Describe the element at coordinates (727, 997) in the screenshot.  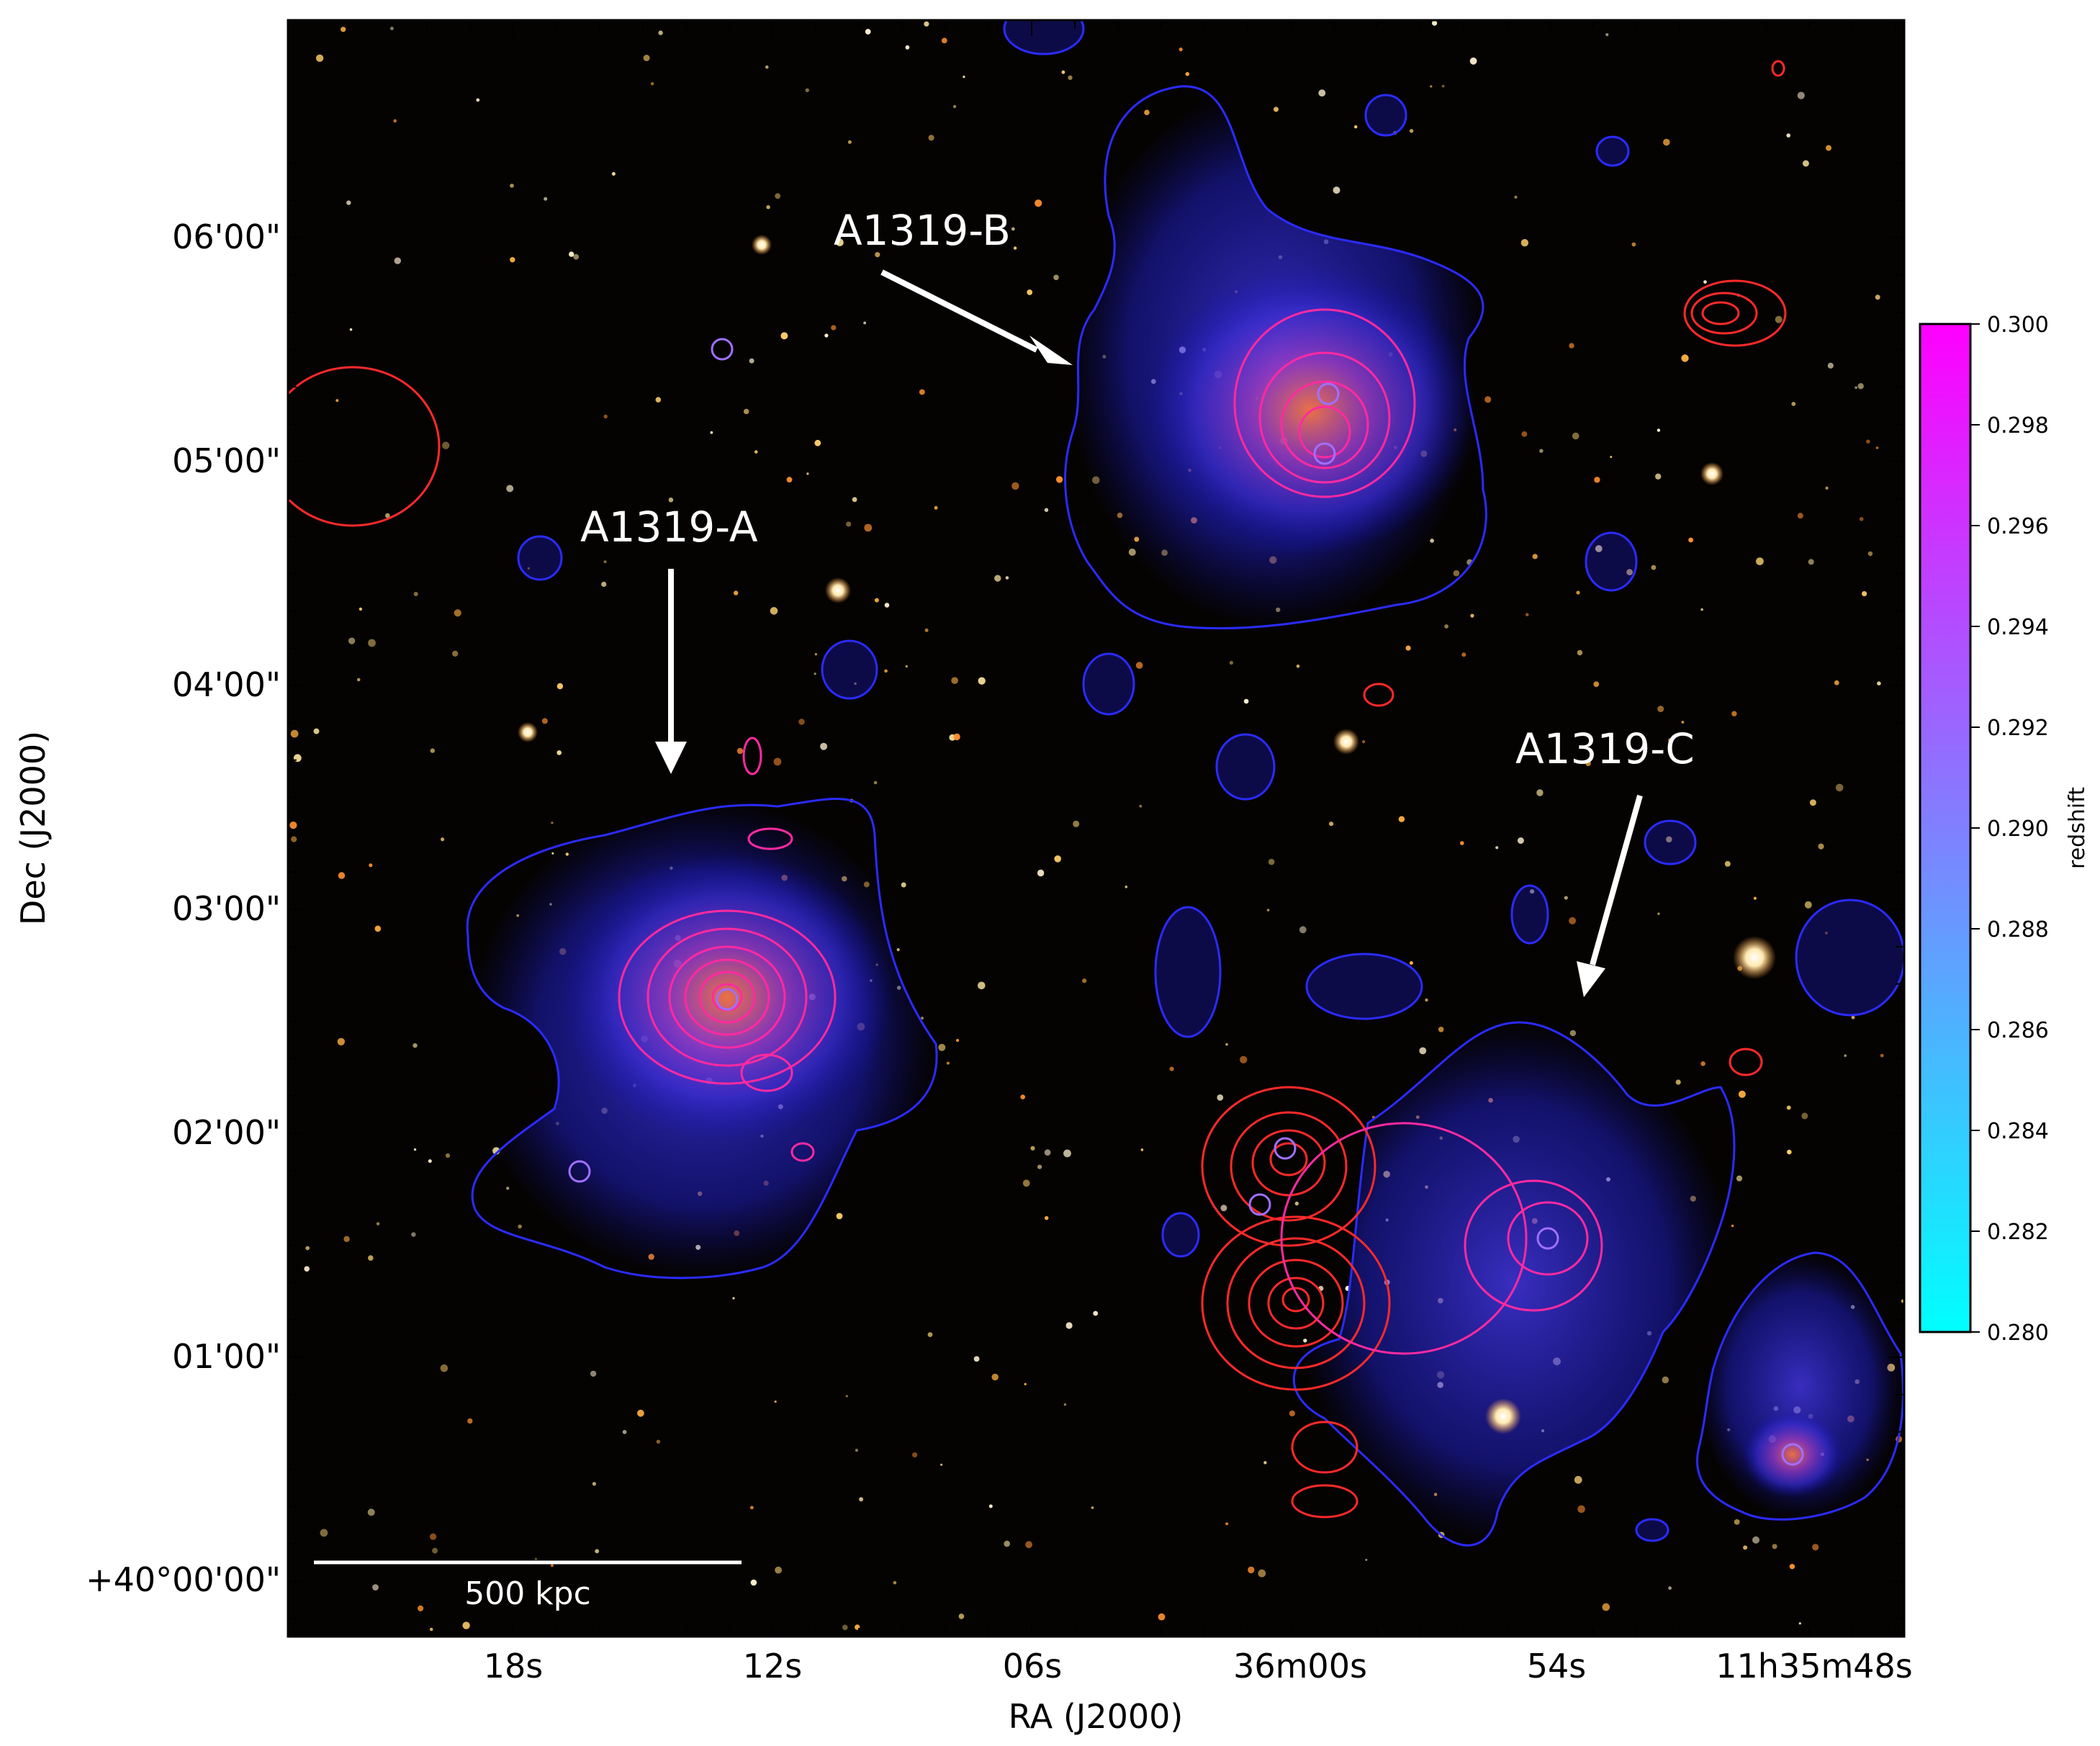
I see `cluster-a-core-glow` at that location.